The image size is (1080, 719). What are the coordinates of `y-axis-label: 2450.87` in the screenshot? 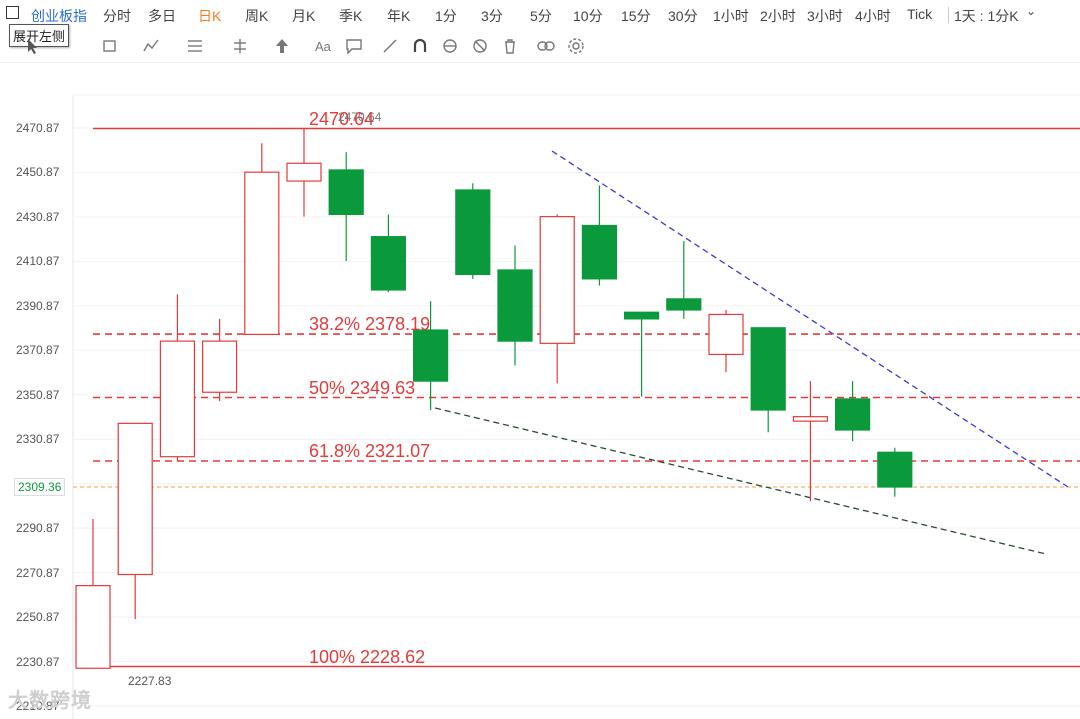 It's located at (38, 172).